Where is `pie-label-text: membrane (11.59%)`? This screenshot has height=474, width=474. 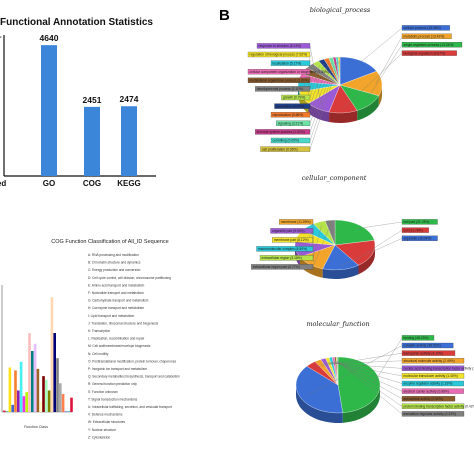
pie-label-text: membrane (11.59%) is located at coordinates (296, 222).